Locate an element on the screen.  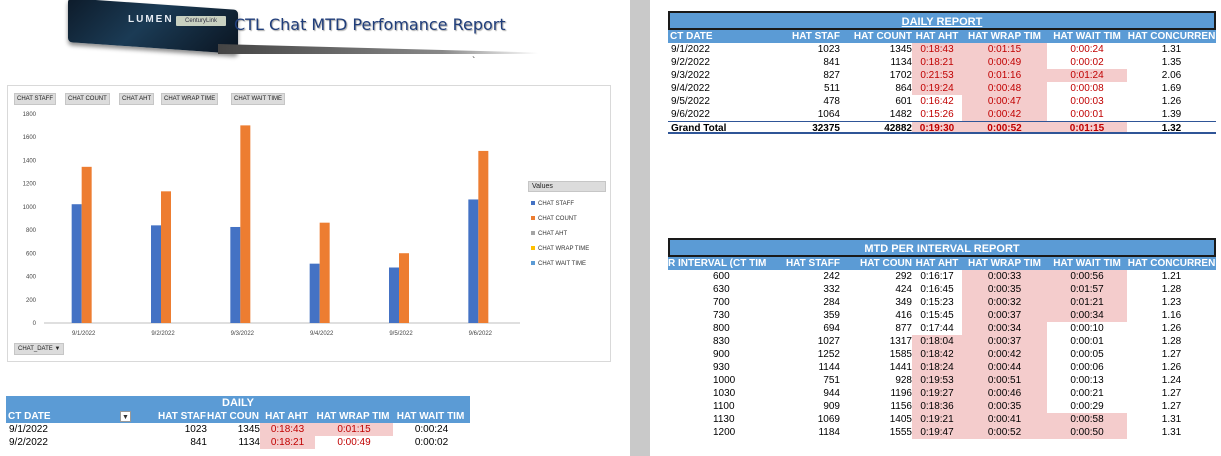
x-tick-label: 9/2/2022 is located at coordinates (163, 334).